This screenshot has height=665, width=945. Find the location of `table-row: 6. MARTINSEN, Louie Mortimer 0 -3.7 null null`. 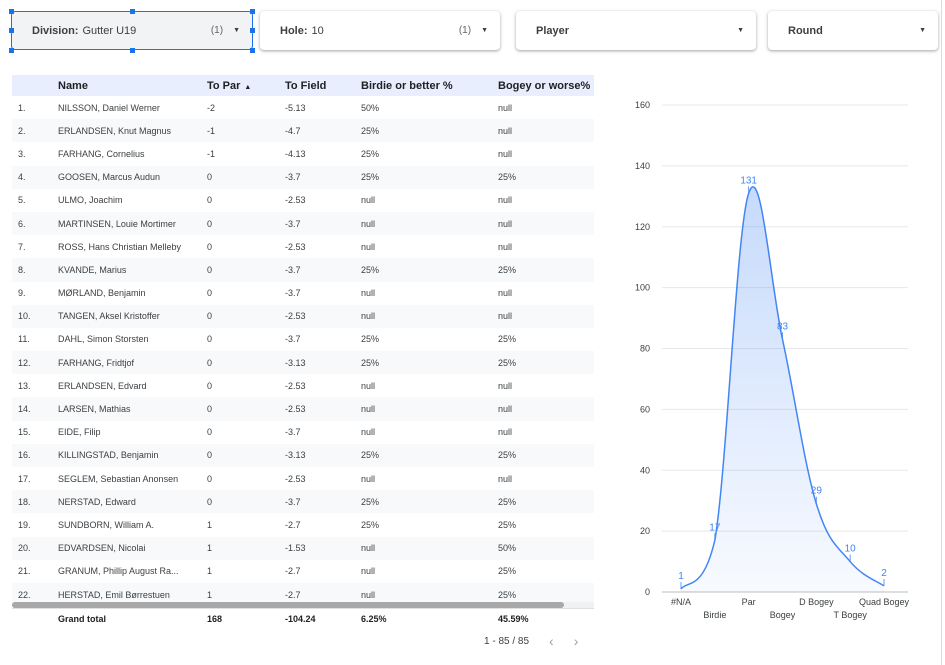

table-row: 6. MARTINSEN, Louie Mortimer 0 -3.7 null null is located at coordinates (303, 223).